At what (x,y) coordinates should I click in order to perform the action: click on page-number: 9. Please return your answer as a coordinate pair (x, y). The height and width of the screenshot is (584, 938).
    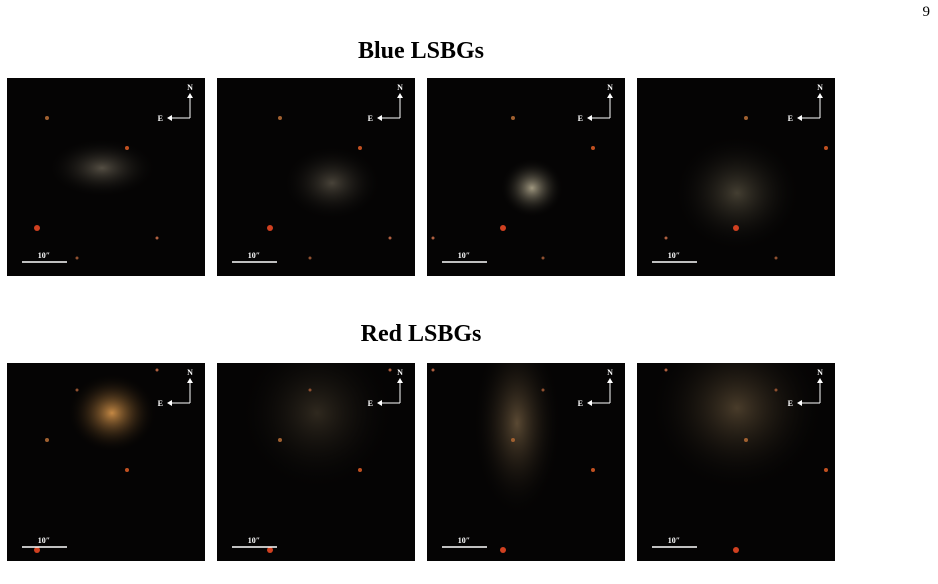
    Looking at the image, I should click on (926, 12).